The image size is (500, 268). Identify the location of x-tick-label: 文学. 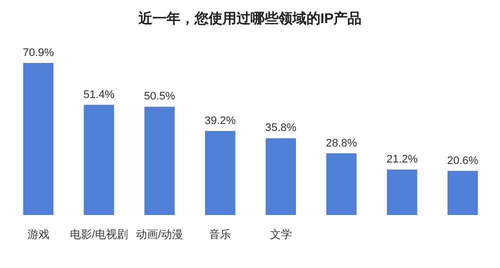
(281, 234).